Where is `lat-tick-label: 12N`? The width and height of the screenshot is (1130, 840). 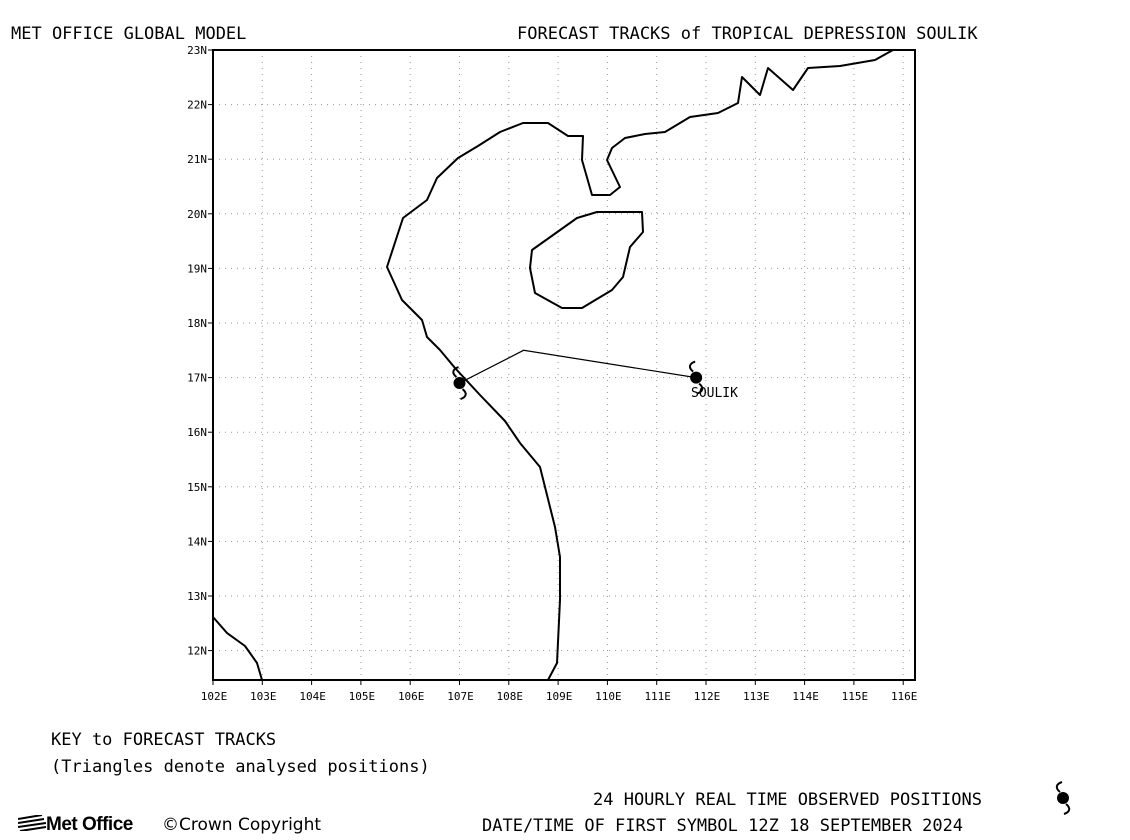 lat-tick-label: 12N is located at coordinates (197, 651).